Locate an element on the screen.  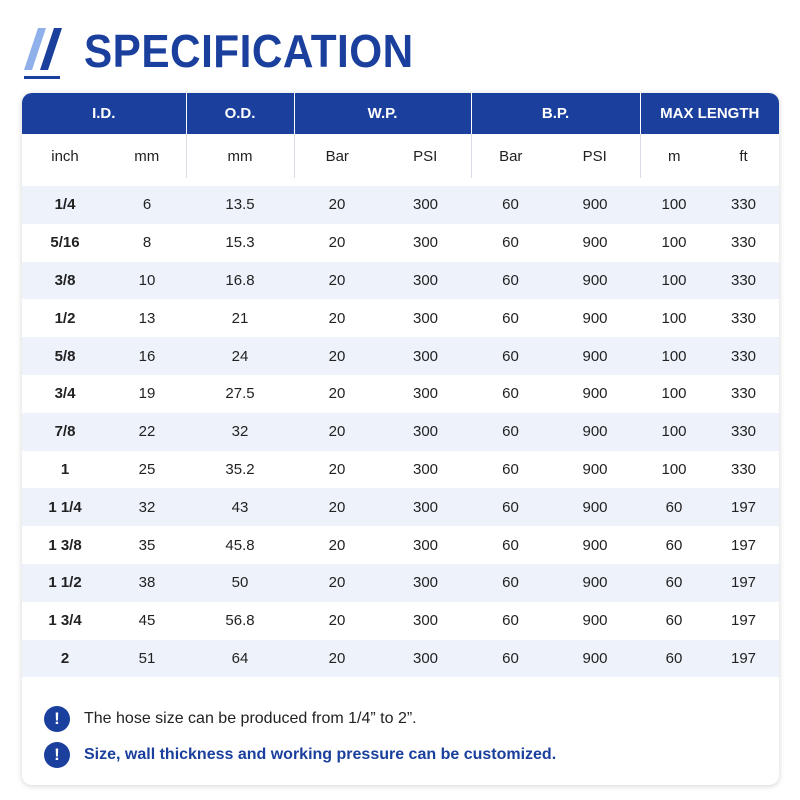
table-row: 1 3/4 45 56.8 20 300 60 900 60 197 is located at coordinates (400, 620).